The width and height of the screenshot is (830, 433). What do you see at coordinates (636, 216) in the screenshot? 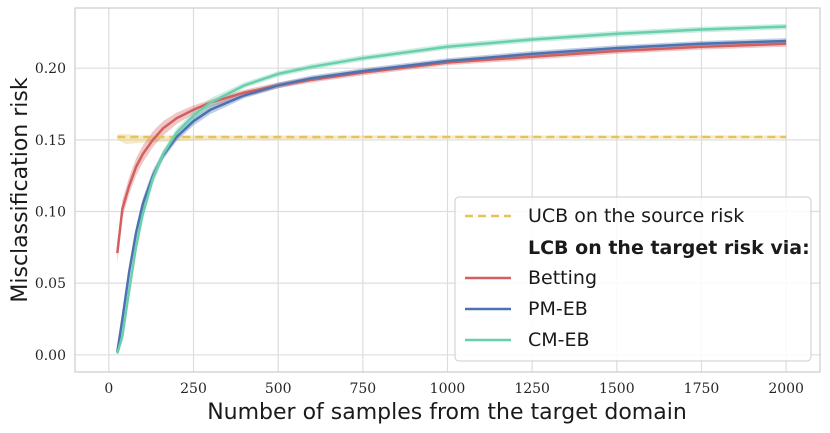
I see `legend-label-ucb: UCB on the source risk` at bounding box center [636, 216].